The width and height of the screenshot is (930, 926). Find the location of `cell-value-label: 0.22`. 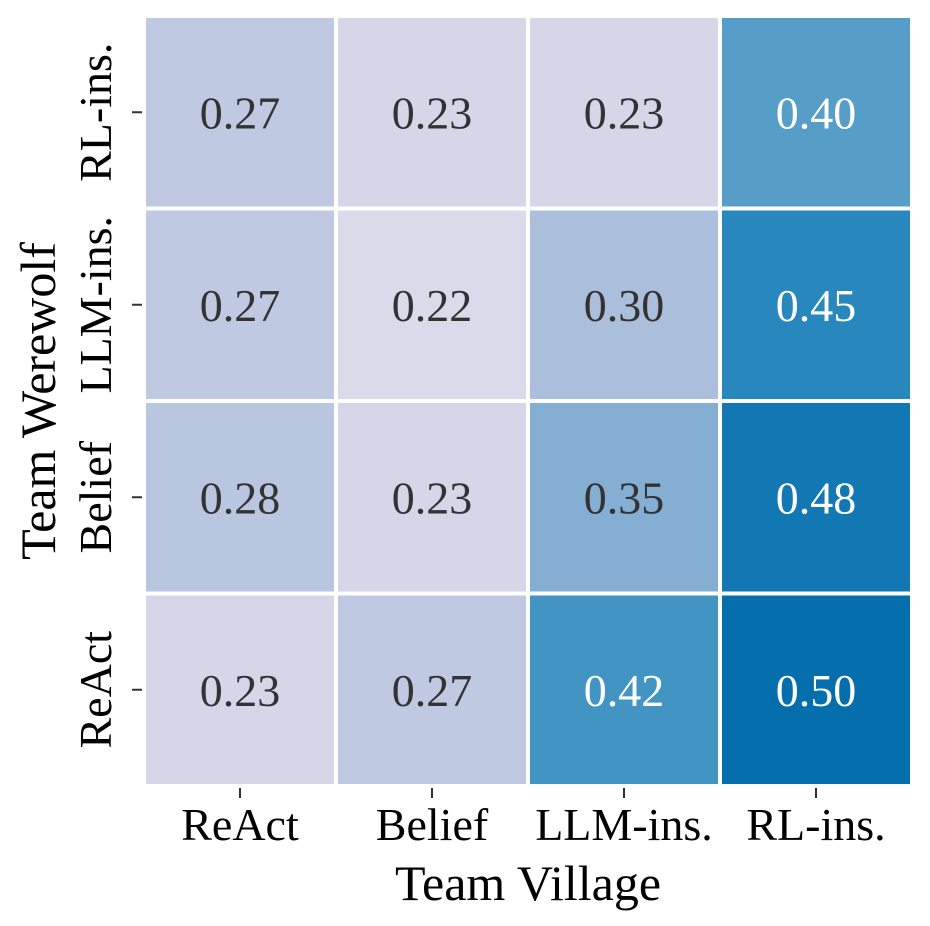

cell-value-label: 0.22 is located at coordinates (432, 305).